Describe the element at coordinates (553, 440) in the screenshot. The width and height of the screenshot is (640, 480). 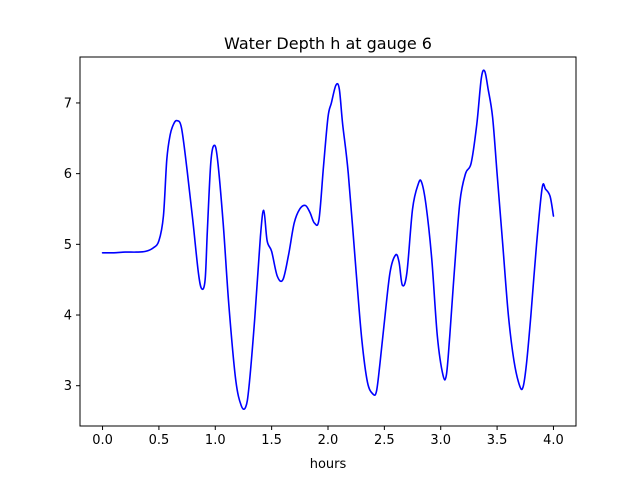
I see `x-tick-label: 4.0` at that location.